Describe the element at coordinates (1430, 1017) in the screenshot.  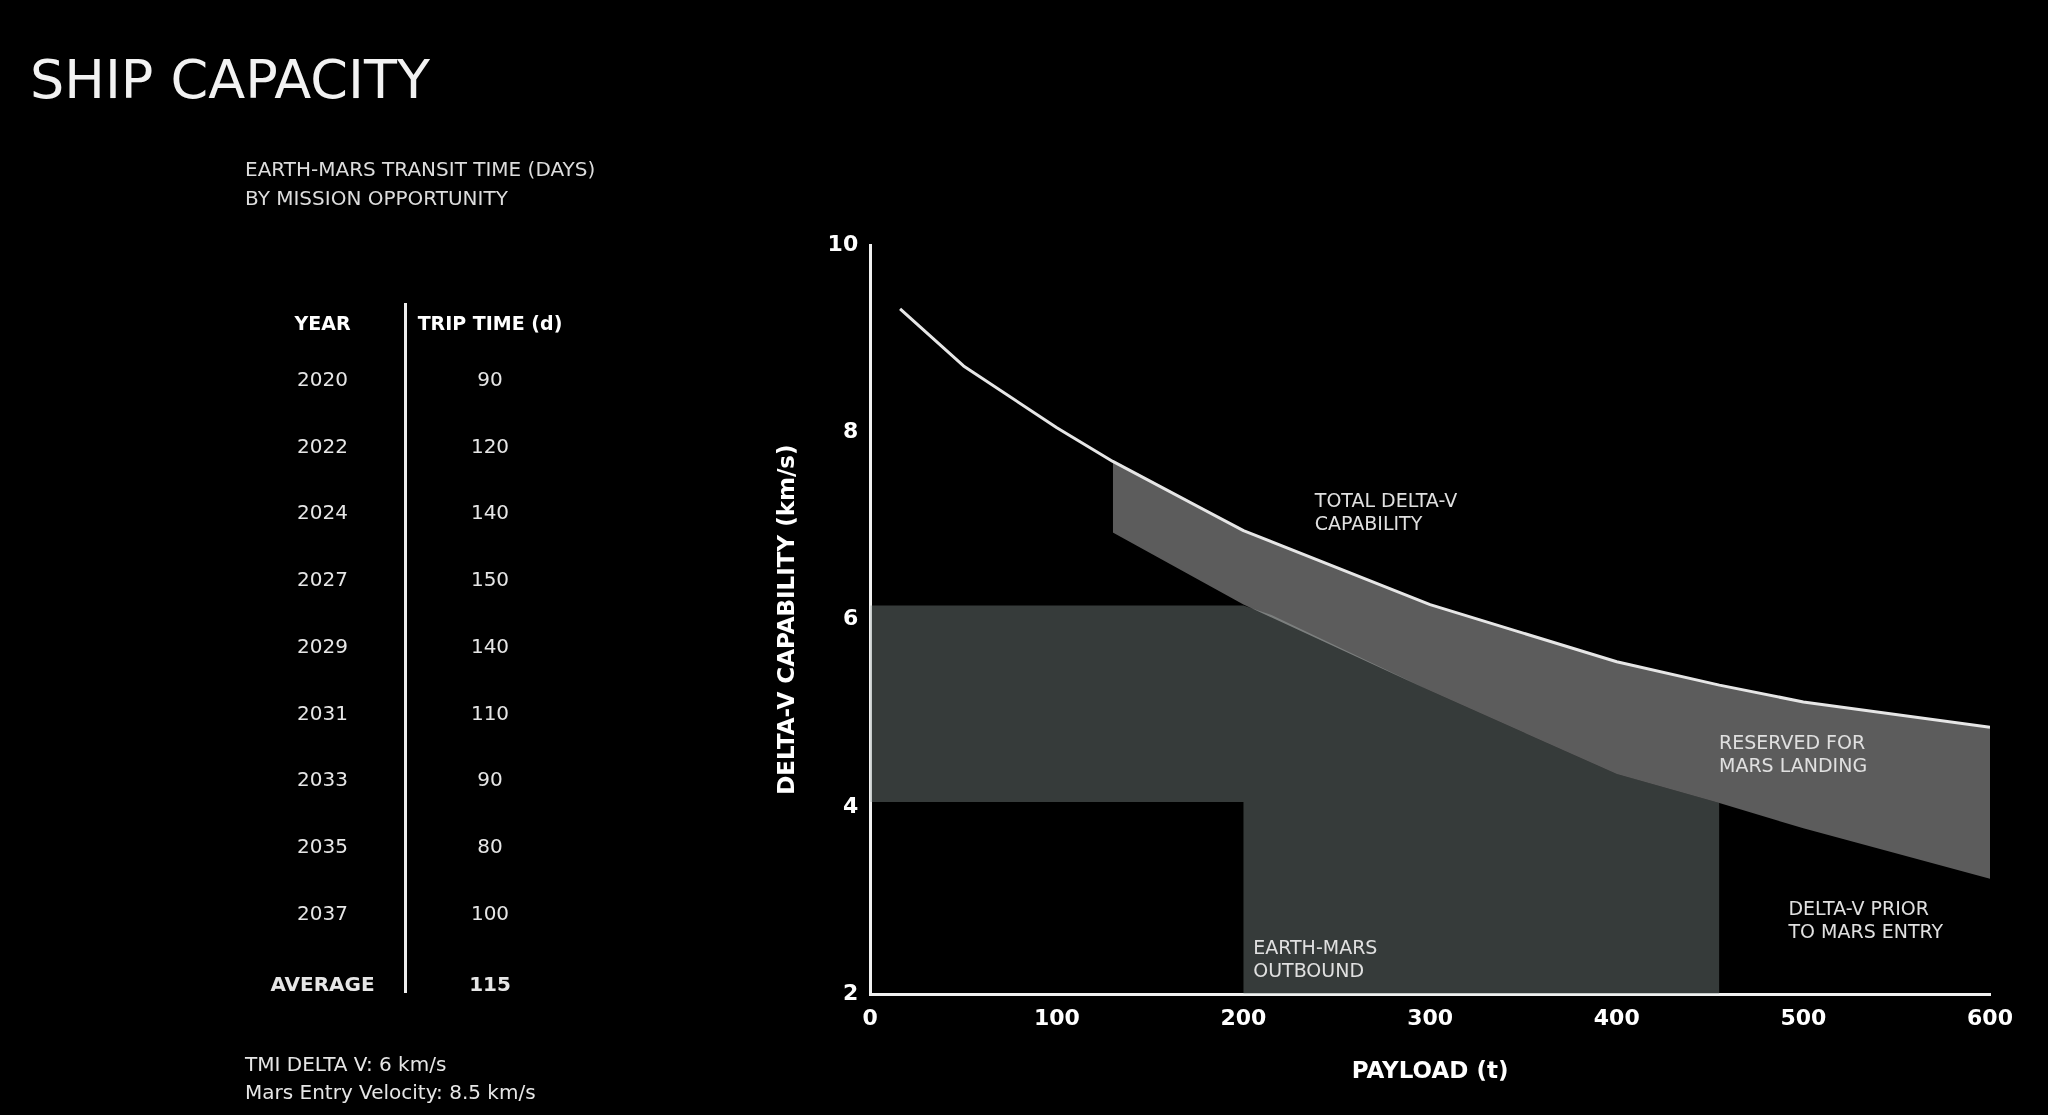
I see `x-tick-label: 300` at that location.